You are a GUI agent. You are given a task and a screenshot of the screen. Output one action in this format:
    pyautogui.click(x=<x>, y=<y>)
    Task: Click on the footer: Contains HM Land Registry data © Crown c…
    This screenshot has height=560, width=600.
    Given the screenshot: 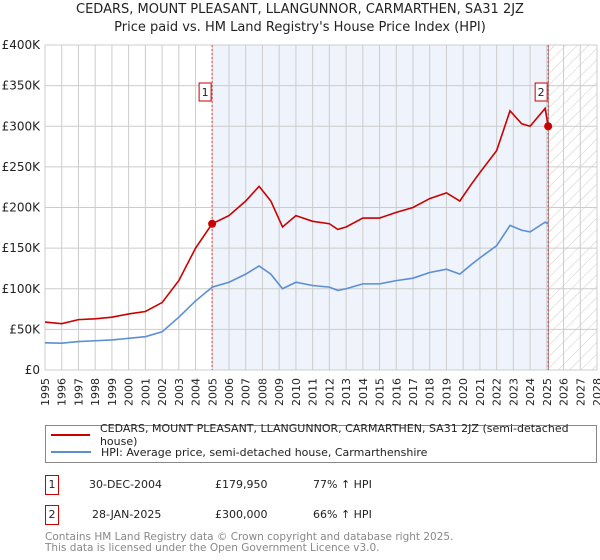 What is the action you would take?
    pyautogui.click(x=249, y=543)
    